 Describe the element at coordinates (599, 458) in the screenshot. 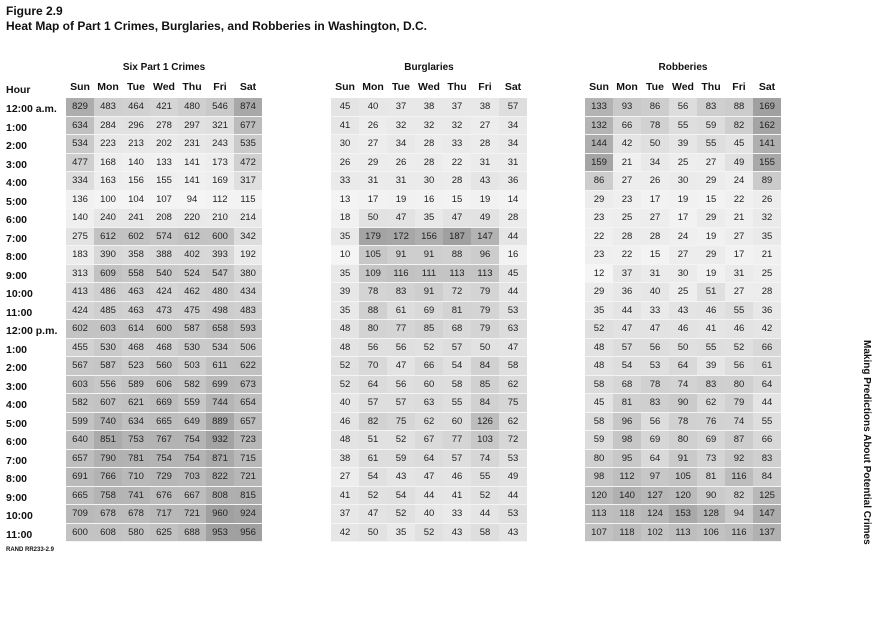

I see `heatmap-cell: 80` at that location.